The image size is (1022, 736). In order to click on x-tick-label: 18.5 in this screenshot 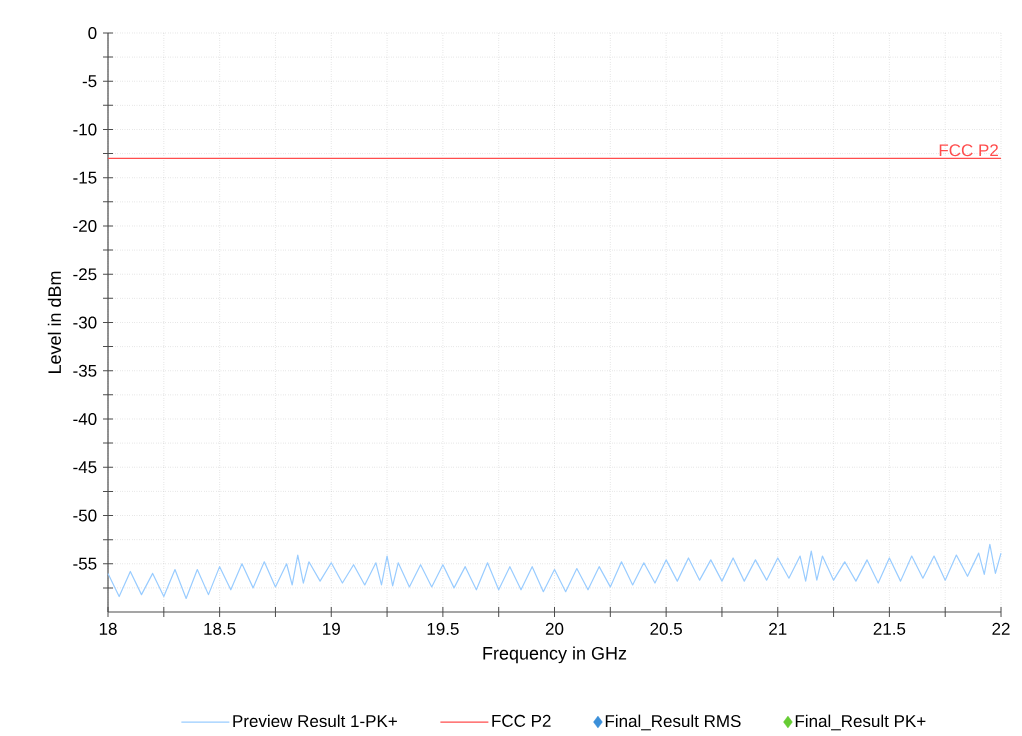, I will do `click(220, 628)`.